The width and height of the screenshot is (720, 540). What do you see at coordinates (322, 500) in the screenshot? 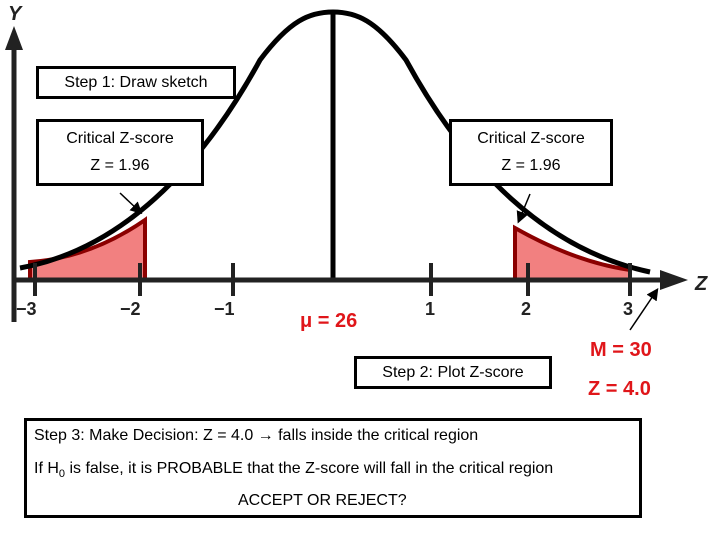
I see `decision-line-3: ACCEPT OR REJECT?` at bounding box center [322, 500].